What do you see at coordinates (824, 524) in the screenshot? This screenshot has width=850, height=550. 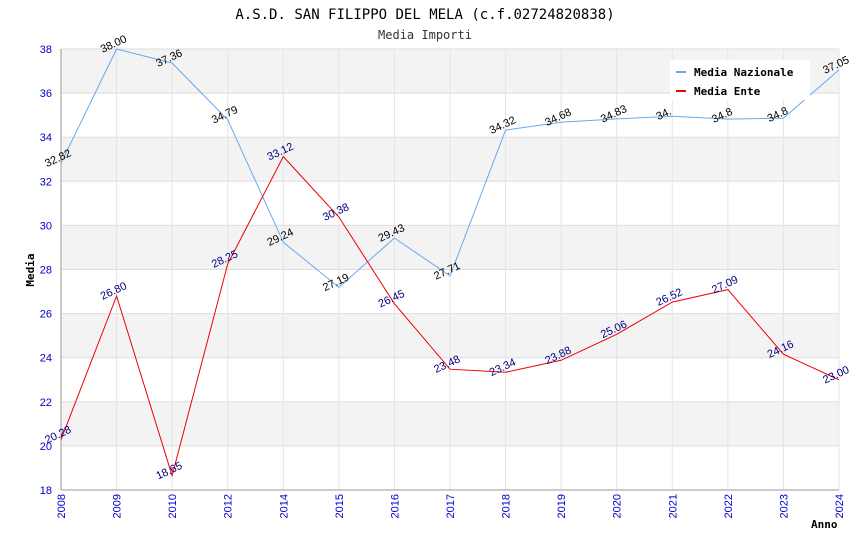 I see `x-axis-label: Anno` at bounding box center [824, 524].